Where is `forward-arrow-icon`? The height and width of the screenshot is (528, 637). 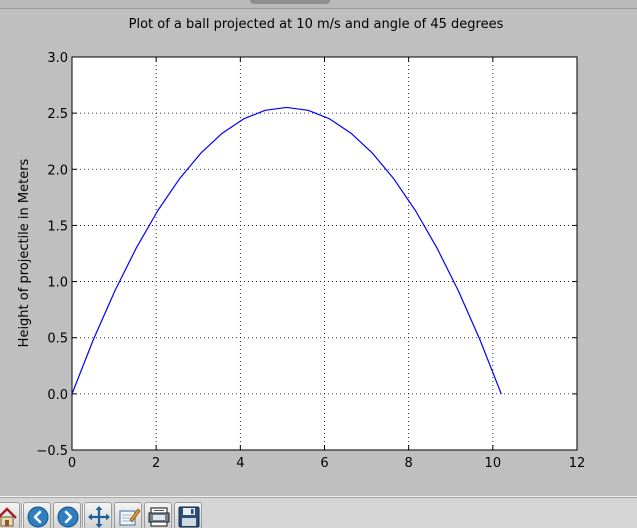 forward-arrow-icon is located at coordinates (68, 517).